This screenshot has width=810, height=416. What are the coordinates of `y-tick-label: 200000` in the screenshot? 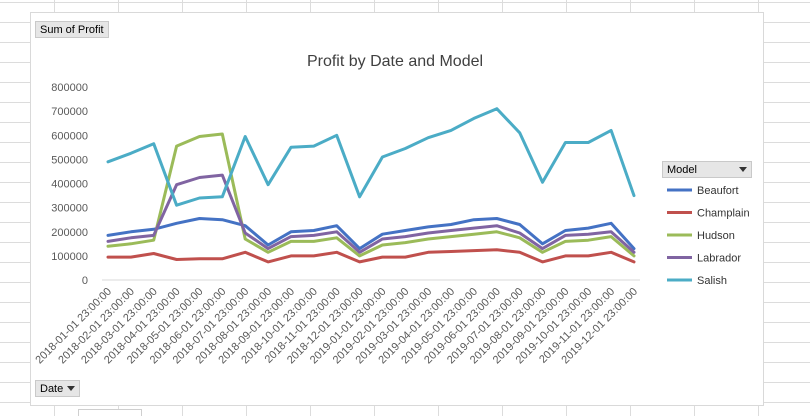 It's located at (69, 233).